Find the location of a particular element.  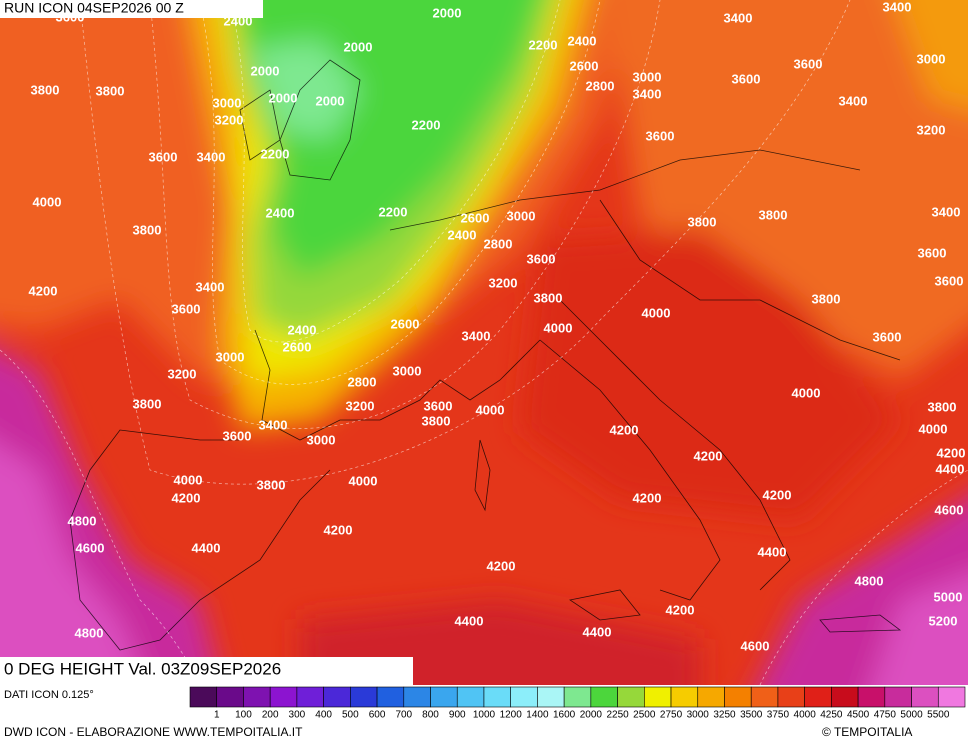

legend-label: 4000 is located at coordinates (805, 715).